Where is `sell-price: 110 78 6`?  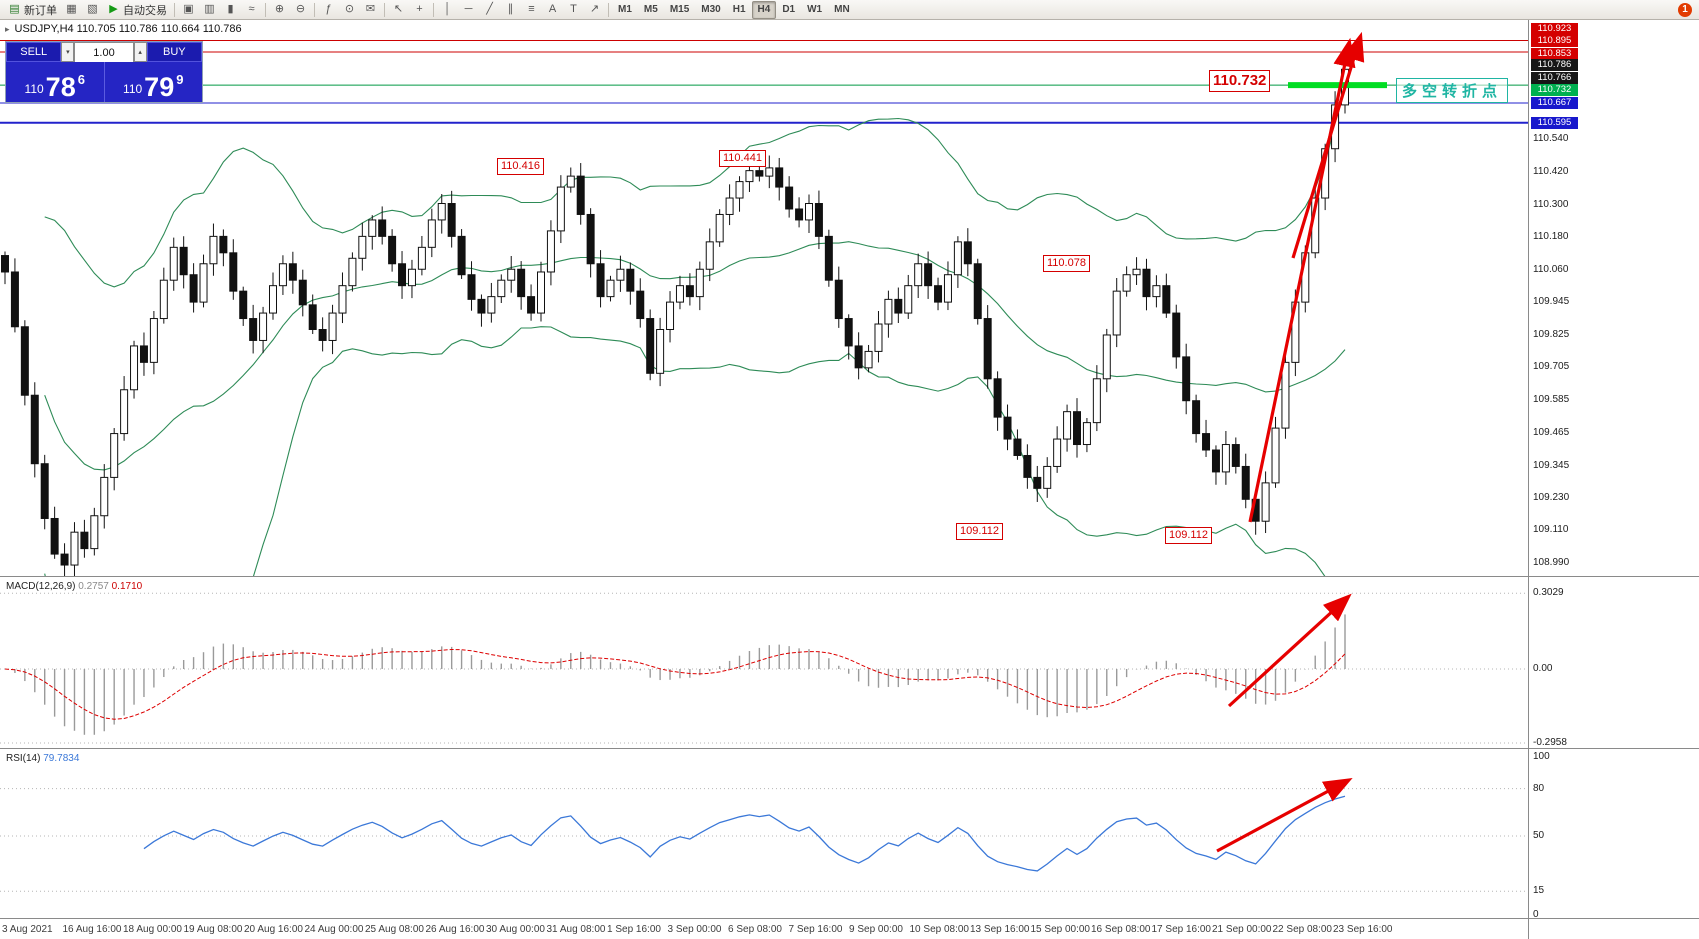
sell-price: 110 78 6 is located at coordinates (54, 86).